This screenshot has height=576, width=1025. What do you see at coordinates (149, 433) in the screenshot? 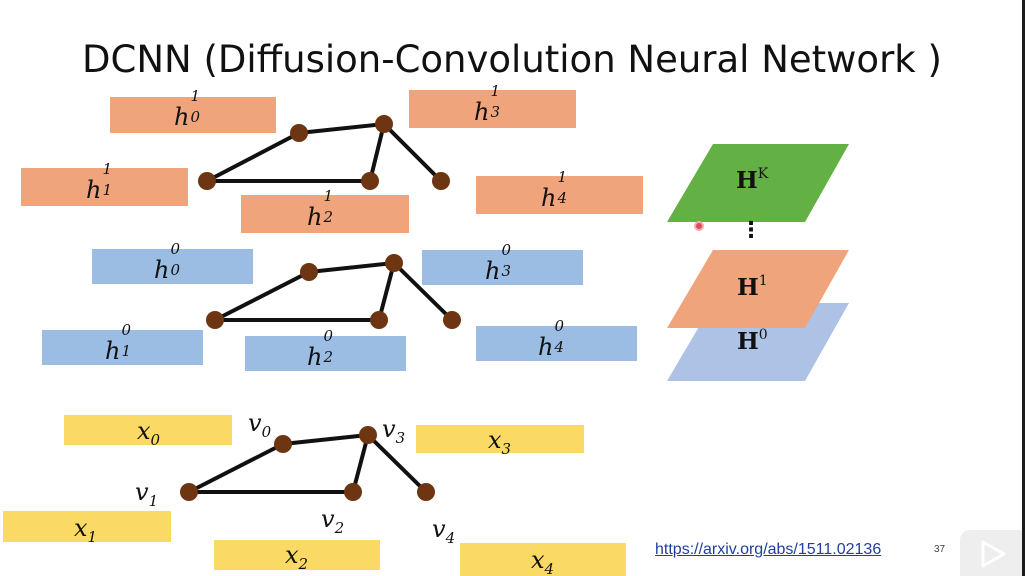
I see `label-x-0: x0` at bounding box center [149, 433].